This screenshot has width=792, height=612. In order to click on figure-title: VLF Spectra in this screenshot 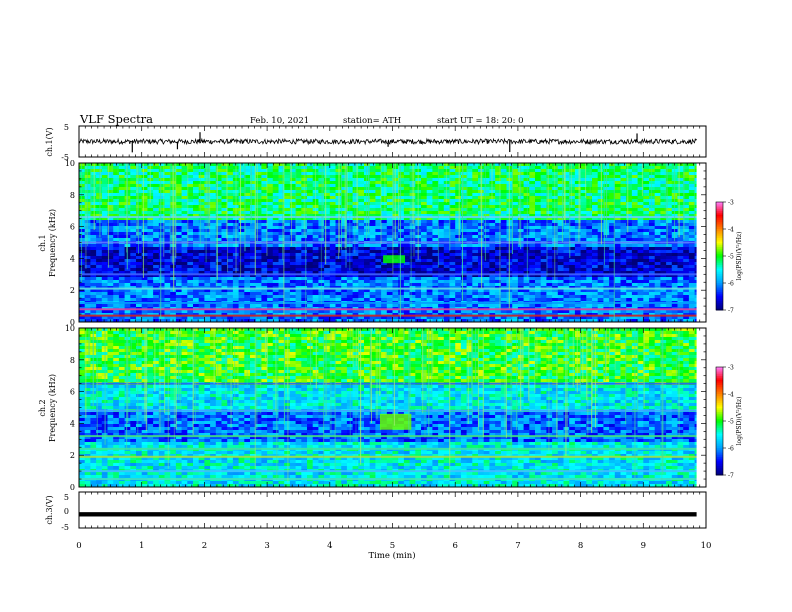, I will do `click(116, 119)`.